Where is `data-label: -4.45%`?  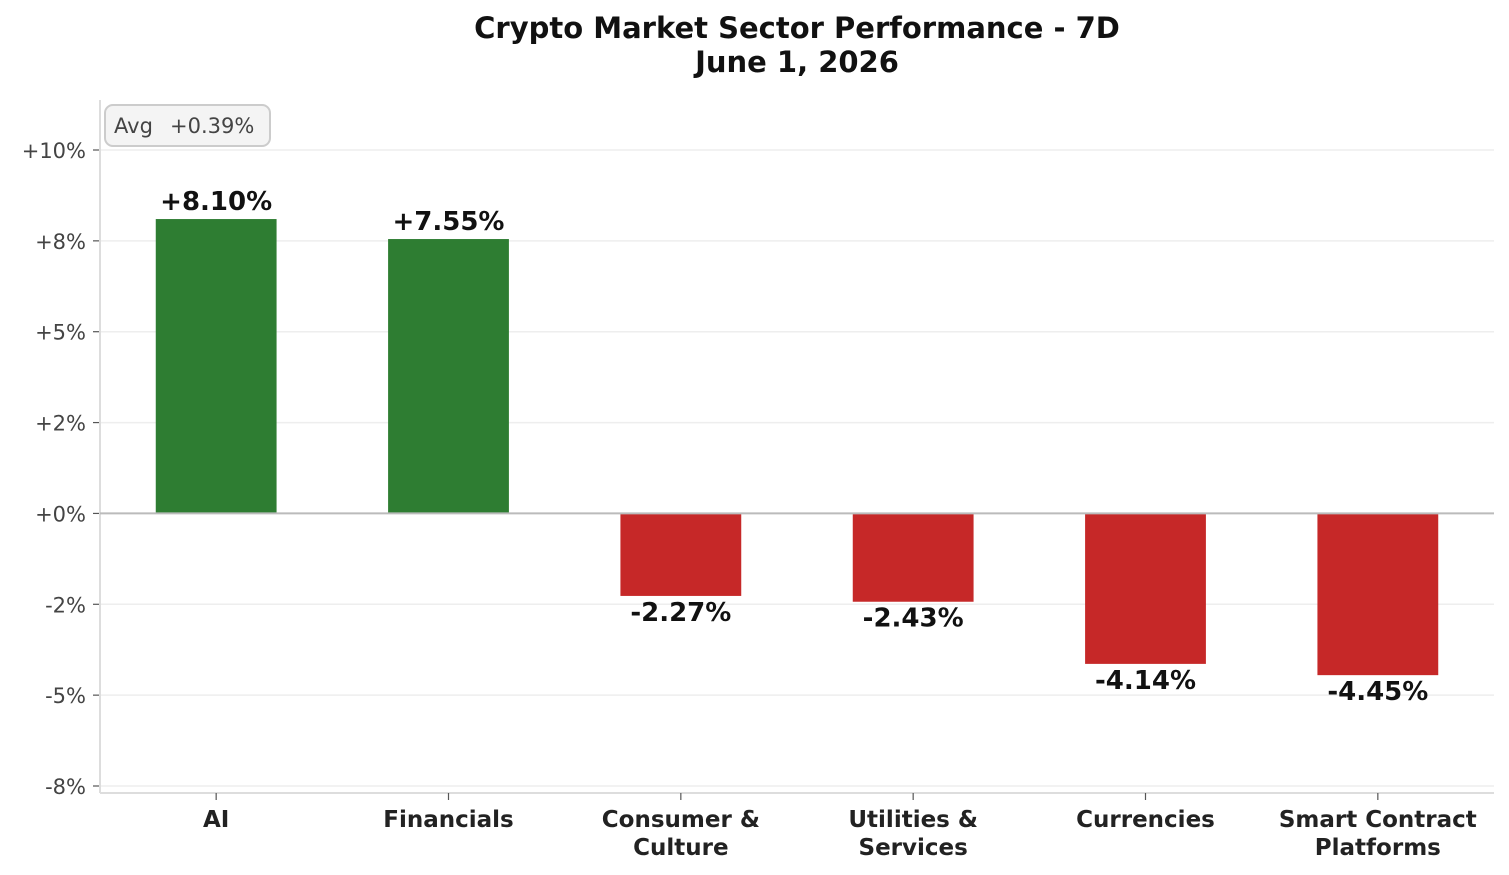 data-label: -4.45% is located at coordinates (1377, 692).